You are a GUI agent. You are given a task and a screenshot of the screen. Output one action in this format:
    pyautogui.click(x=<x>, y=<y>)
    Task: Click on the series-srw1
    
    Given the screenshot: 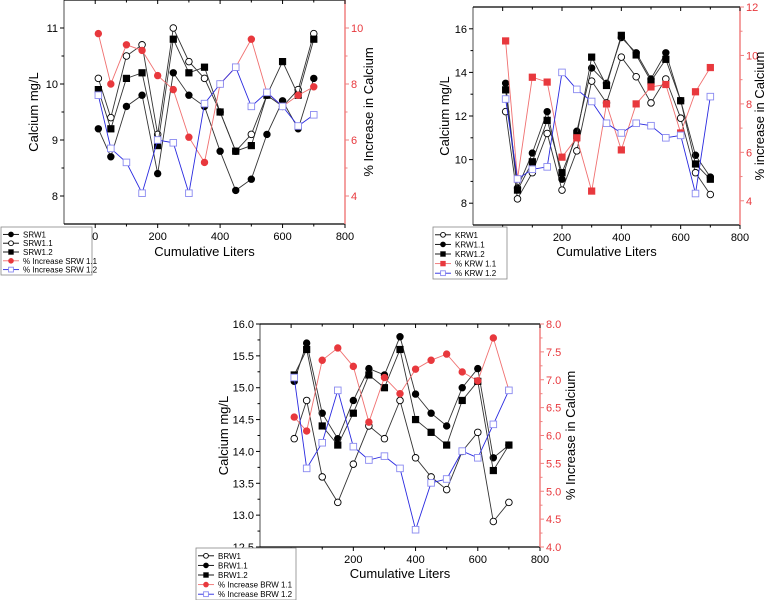 What is the action you would take?
    pyautogui.click(x=206, y=132)
    